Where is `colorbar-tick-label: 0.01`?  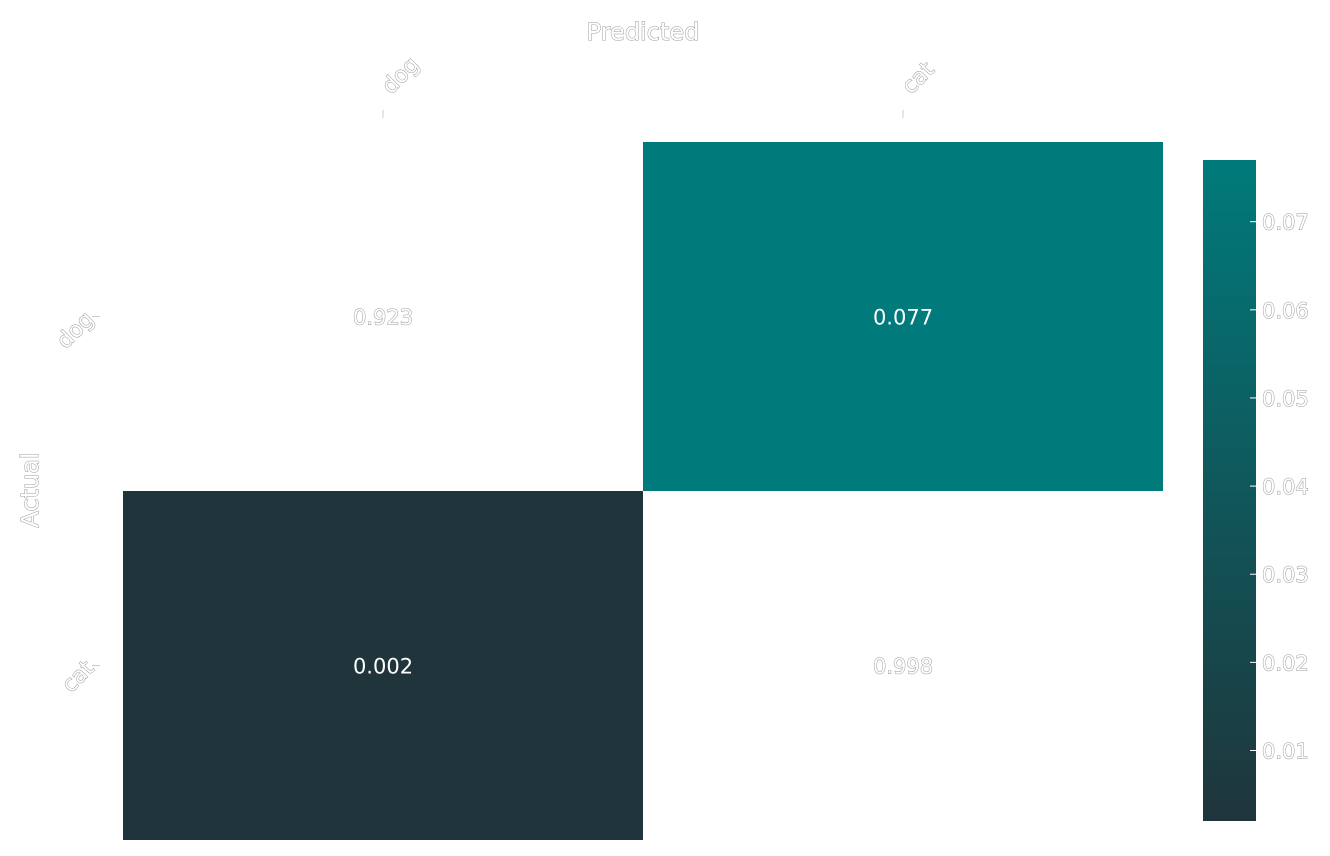 colorbar-tick-label: 0.01 is located at coordinates (1285, 751).